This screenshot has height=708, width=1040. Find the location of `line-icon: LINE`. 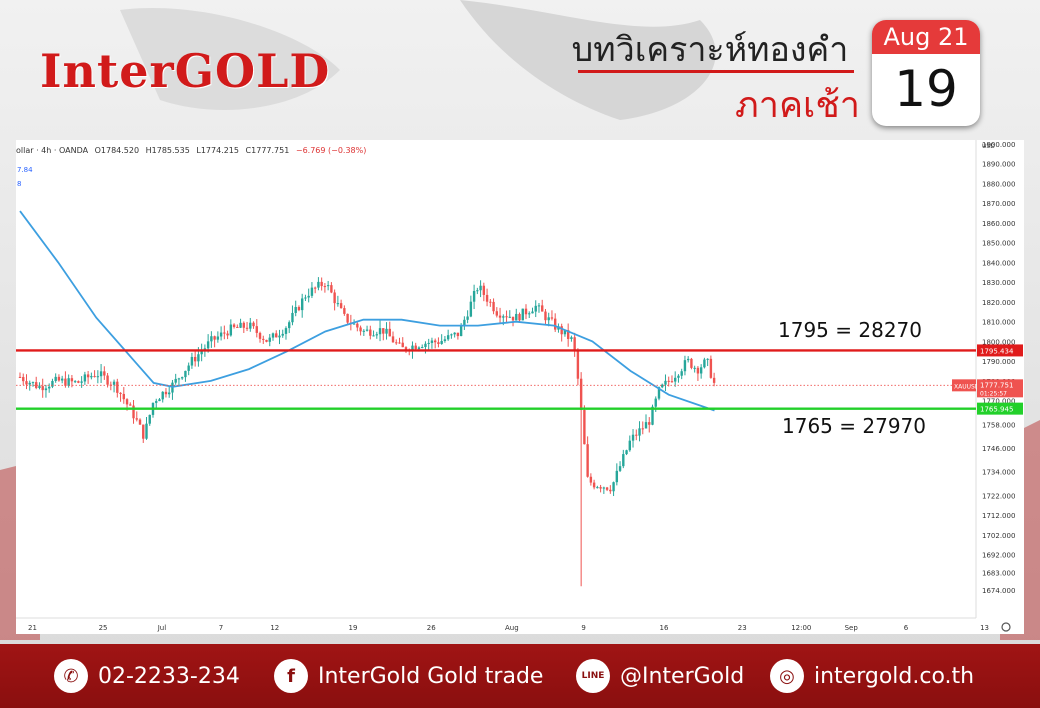

line-icon: LINE is located at coordinates (593, 676).